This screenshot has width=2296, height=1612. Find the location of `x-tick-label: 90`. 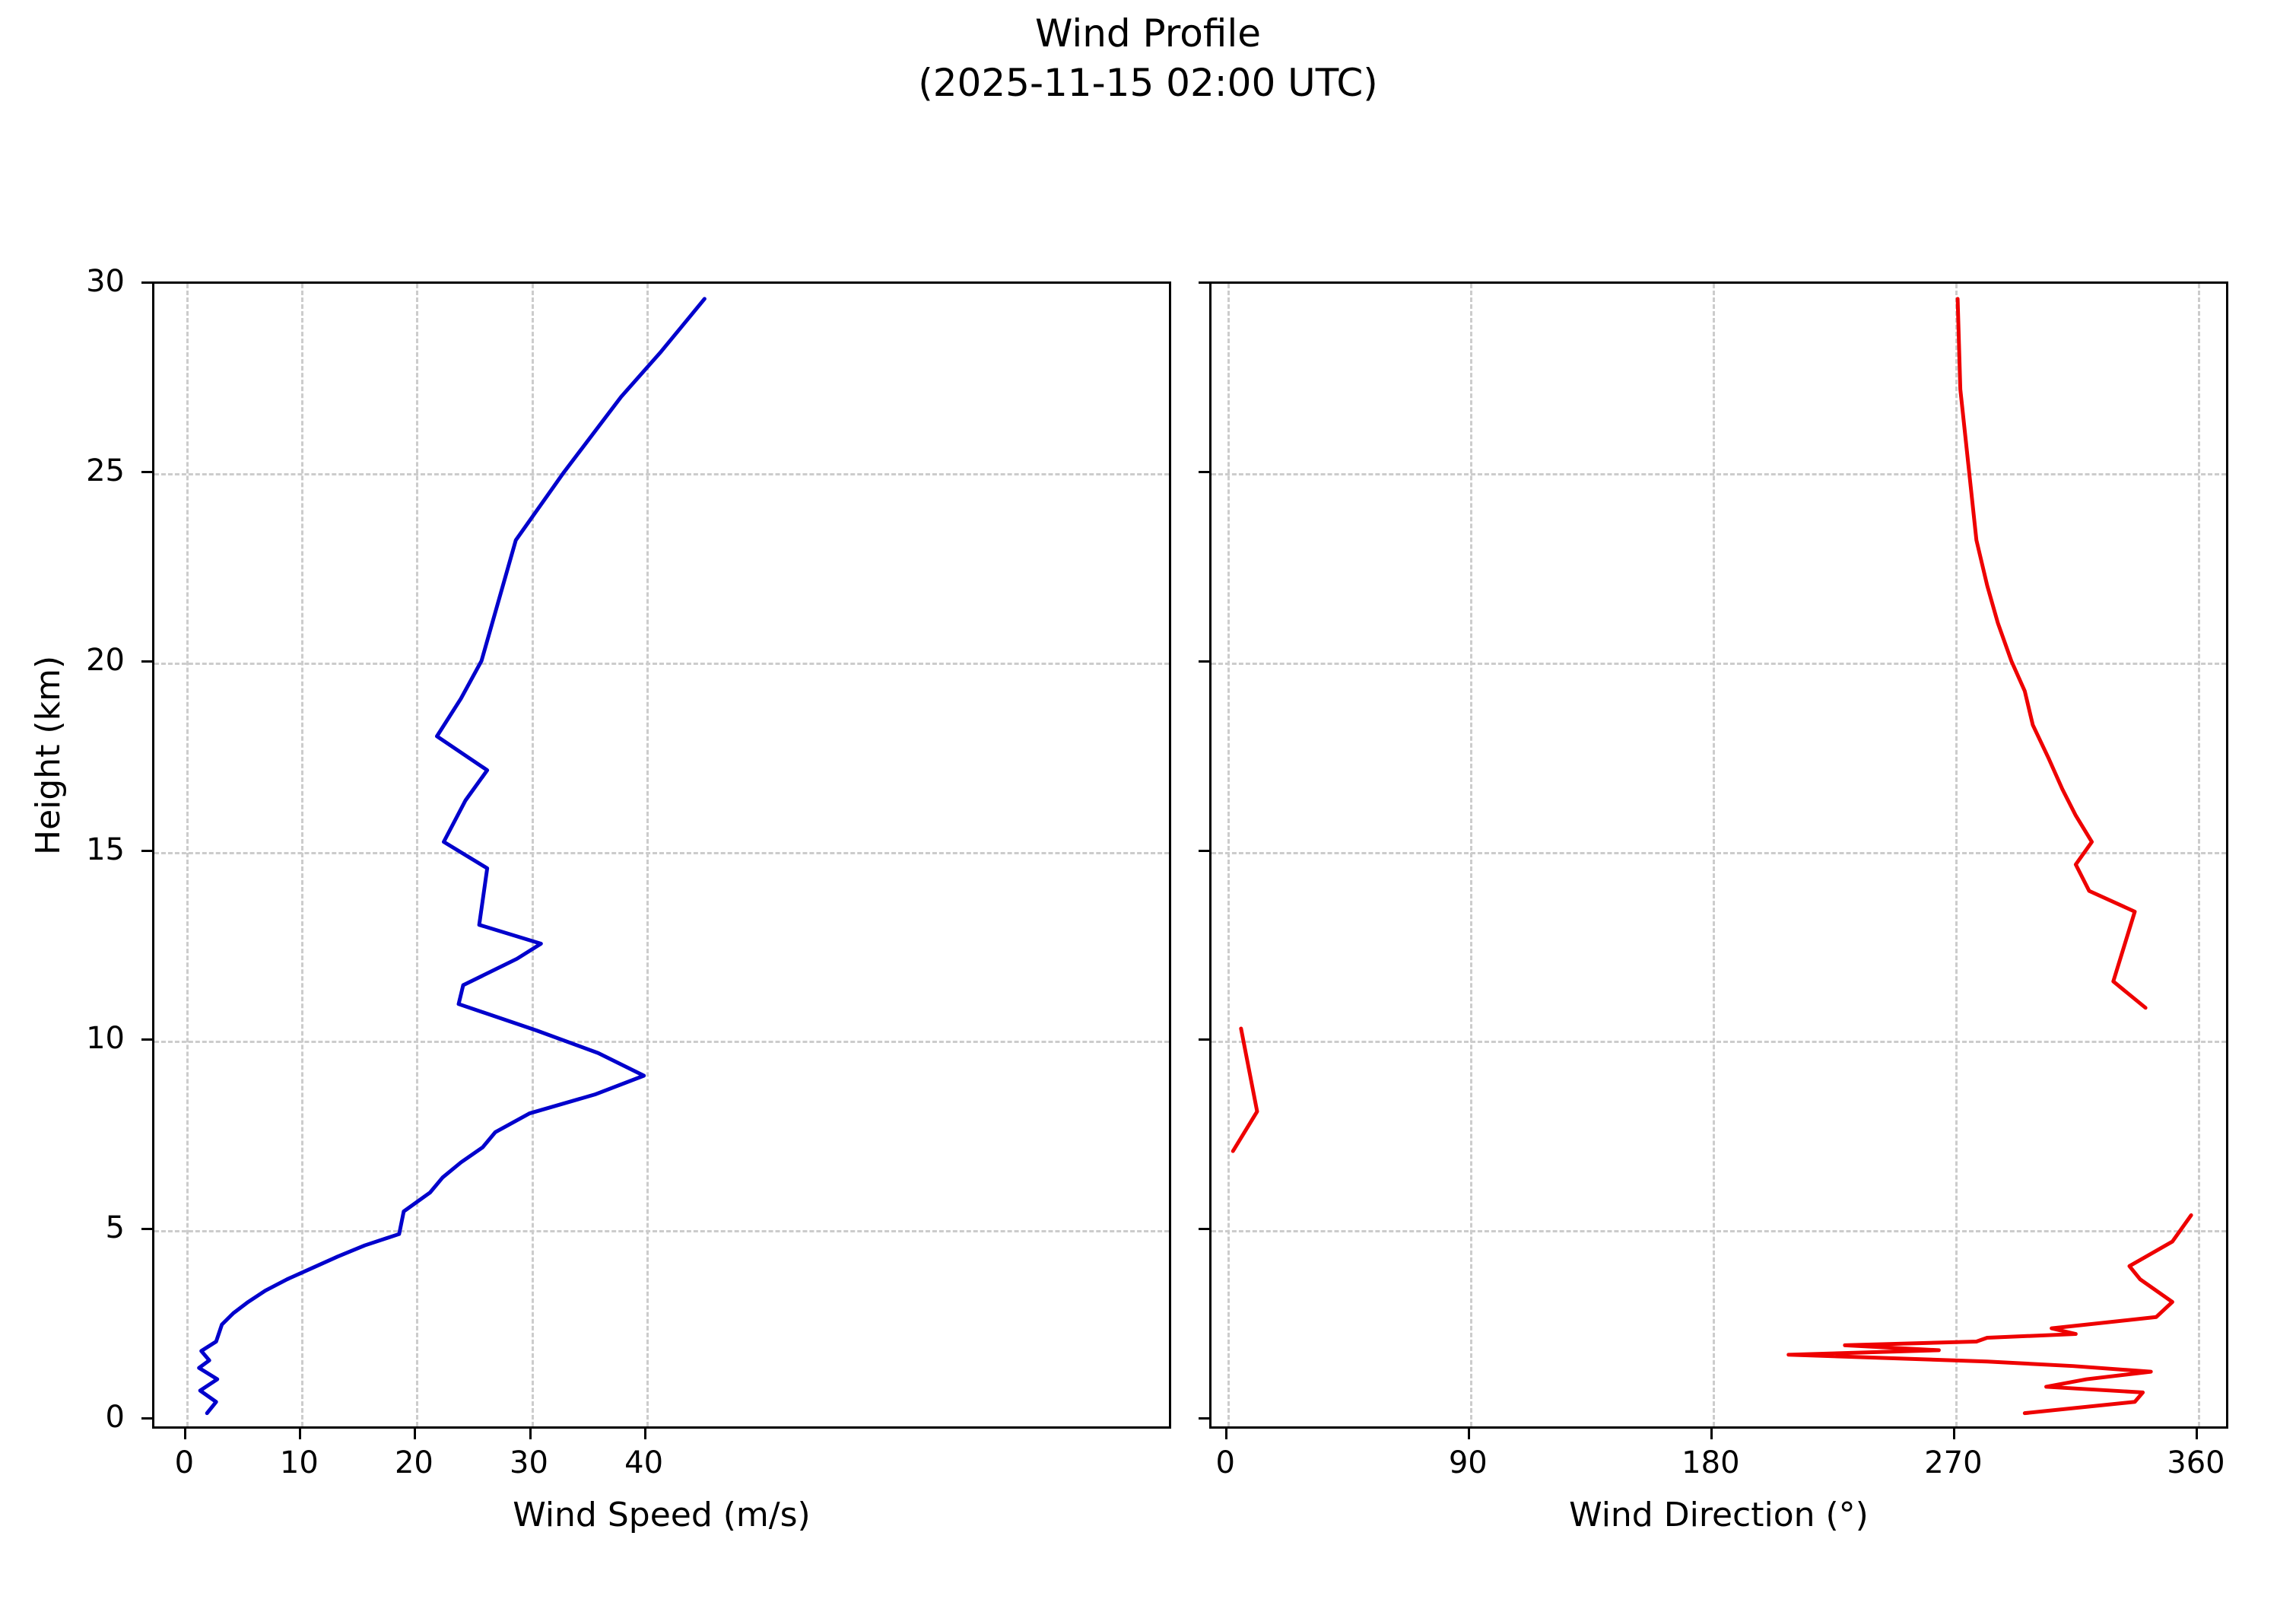

x-tick-label: 90 is located at coordinates (1468, 1462).